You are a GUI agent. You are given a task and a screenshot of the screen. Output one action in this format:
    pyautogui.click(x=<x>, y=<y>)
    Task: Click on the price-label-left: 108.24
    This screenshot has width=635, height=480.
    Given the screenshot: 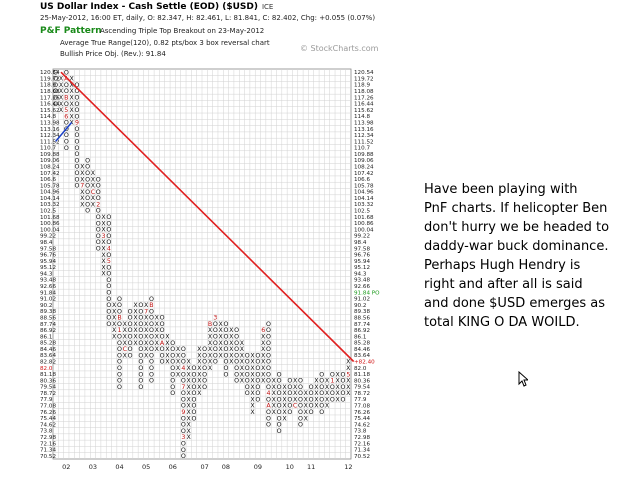 What is the action you would take?
    pyautogui.click(x=50, y=168)
    